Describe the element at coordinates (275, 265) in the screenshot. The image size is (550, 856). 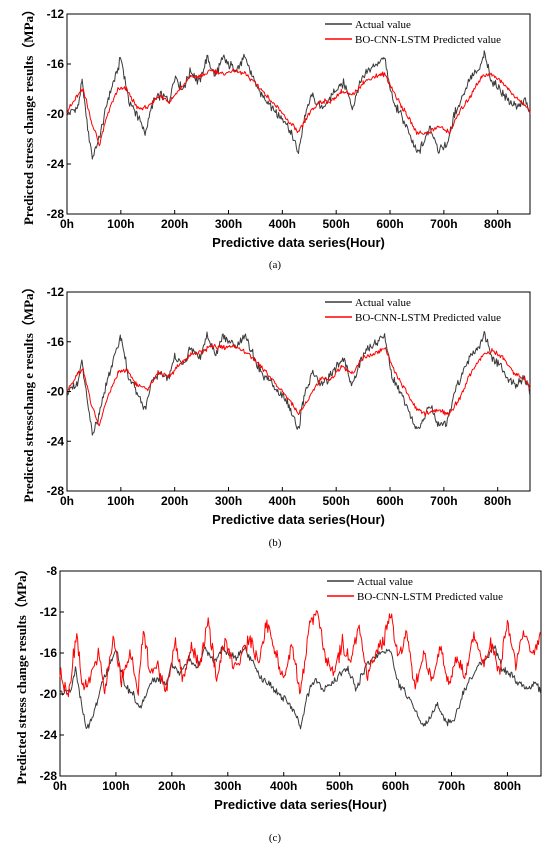
I see `panel-caption: (a)` at that location.